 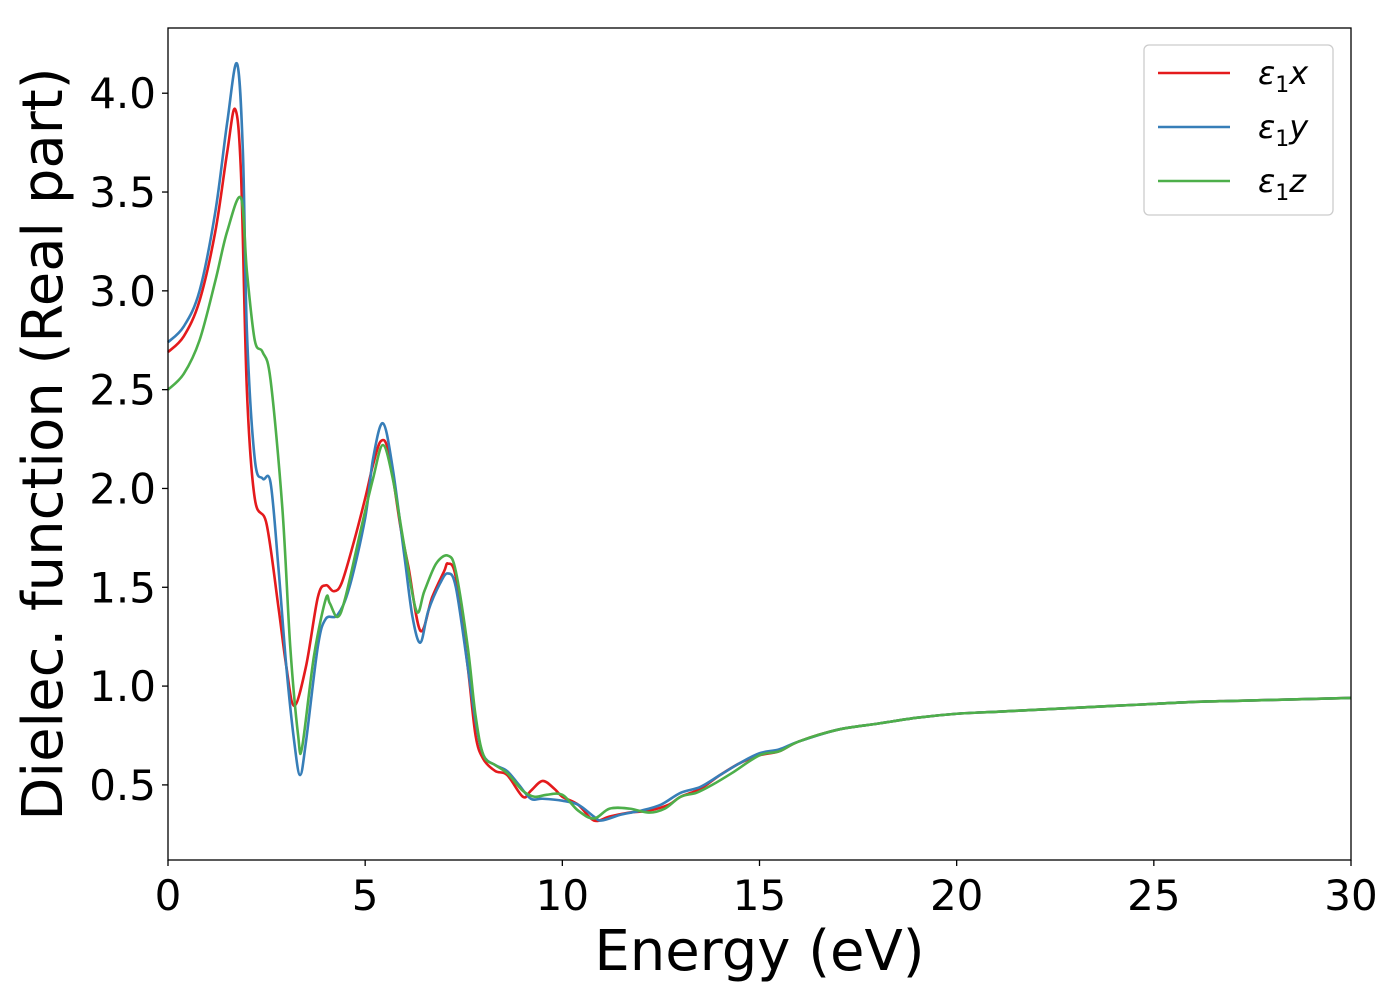 I want to click on x-axis-title: Energy (eV), so click(x=759, y=951).